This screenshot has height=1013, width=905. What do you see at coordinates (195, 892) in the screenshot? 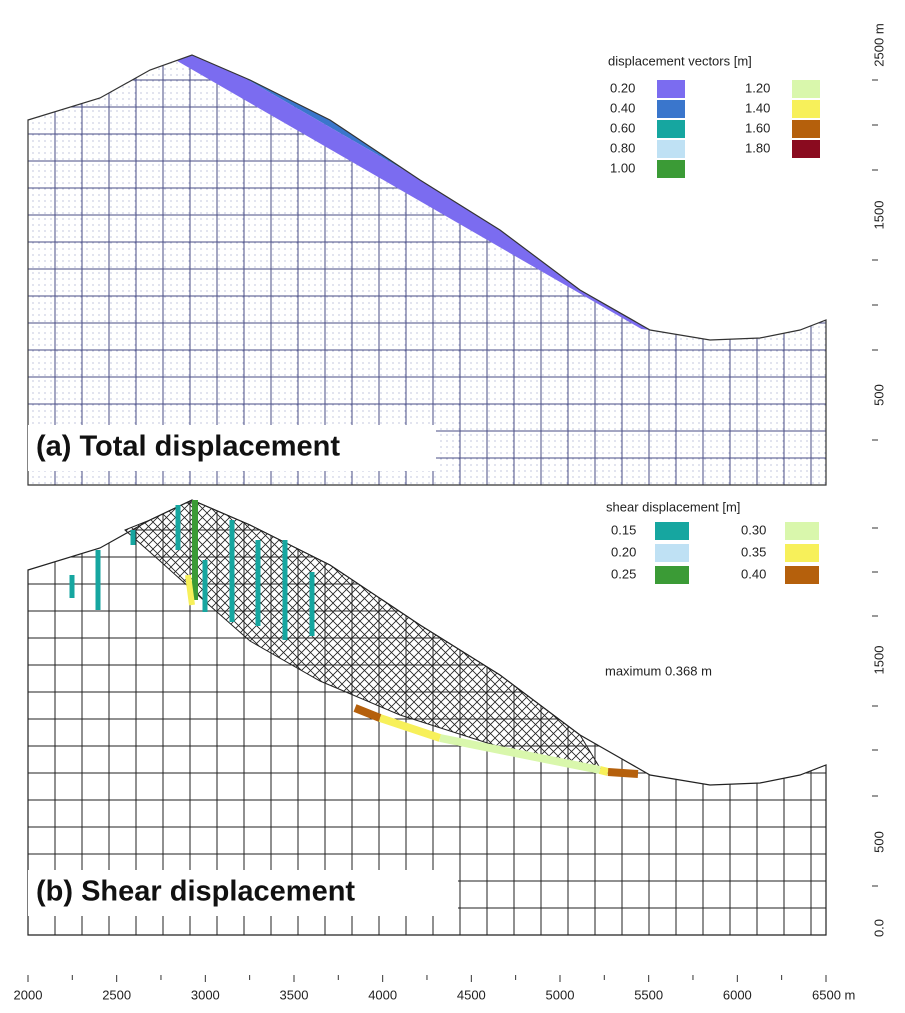
I see `panel-label: (b) Shear displacement` at bounding box center [195, 892].